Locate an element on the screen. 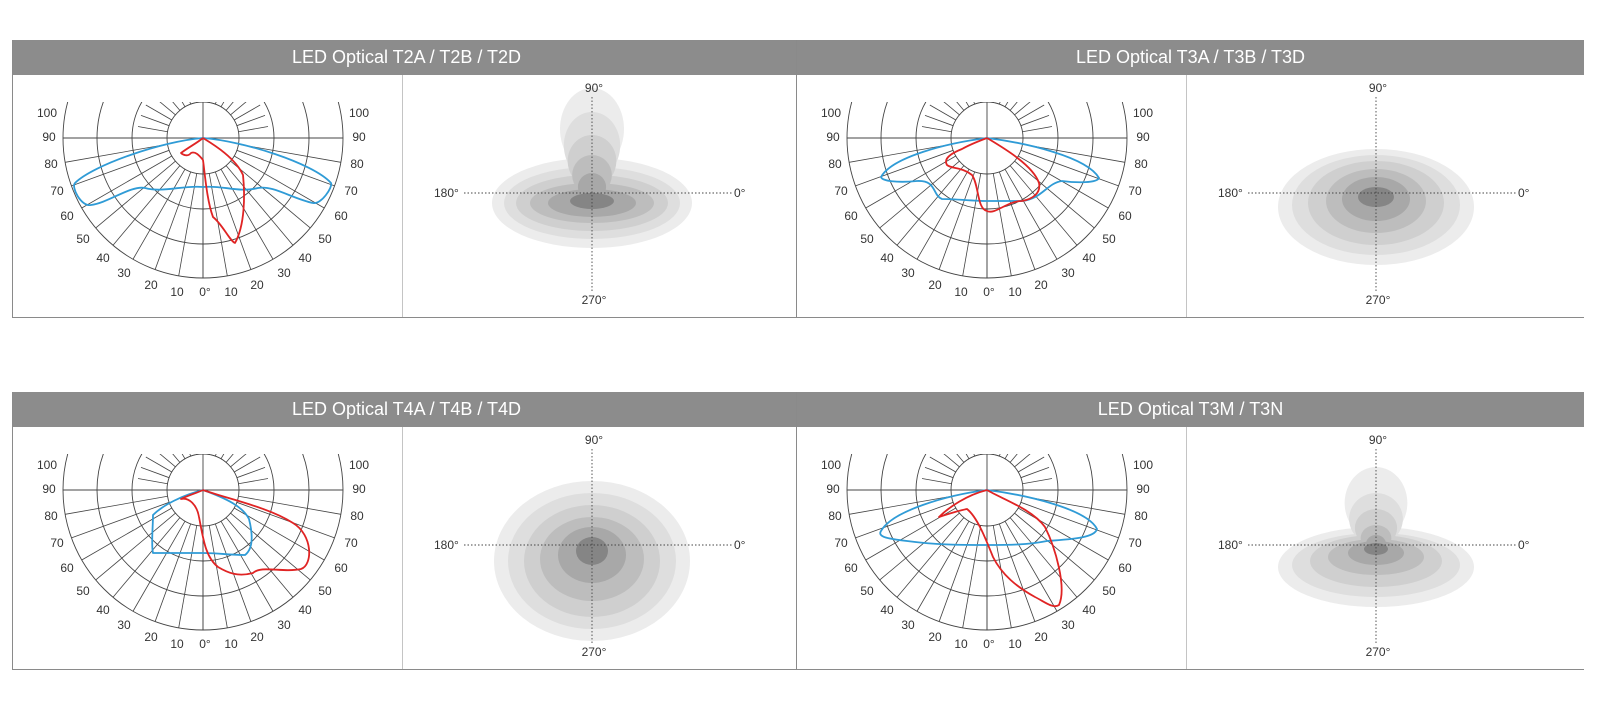 This screenshot has height=720, width=1600. panel-divider is located at coordinates (402, 548).